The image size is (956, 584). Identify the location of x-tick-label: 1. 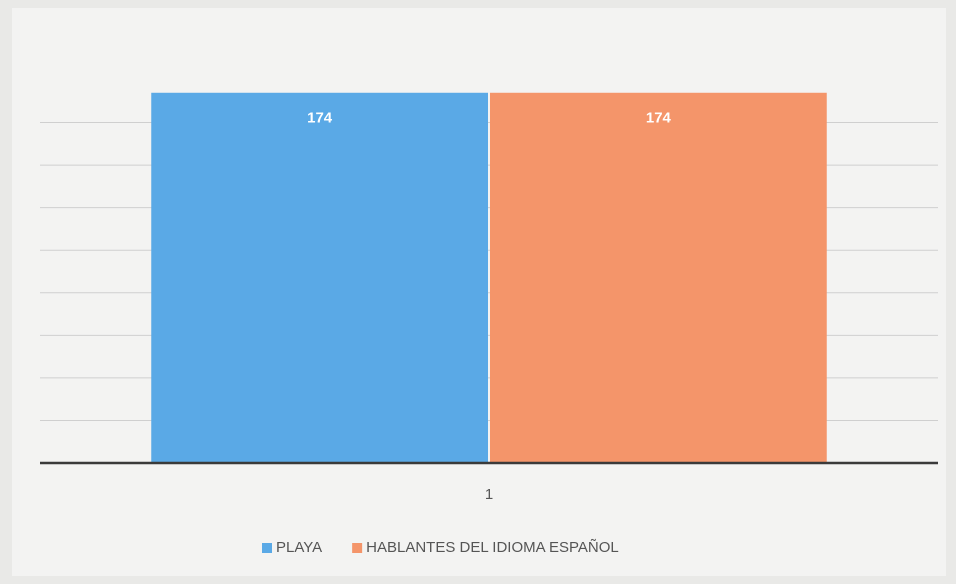
(489, 494).